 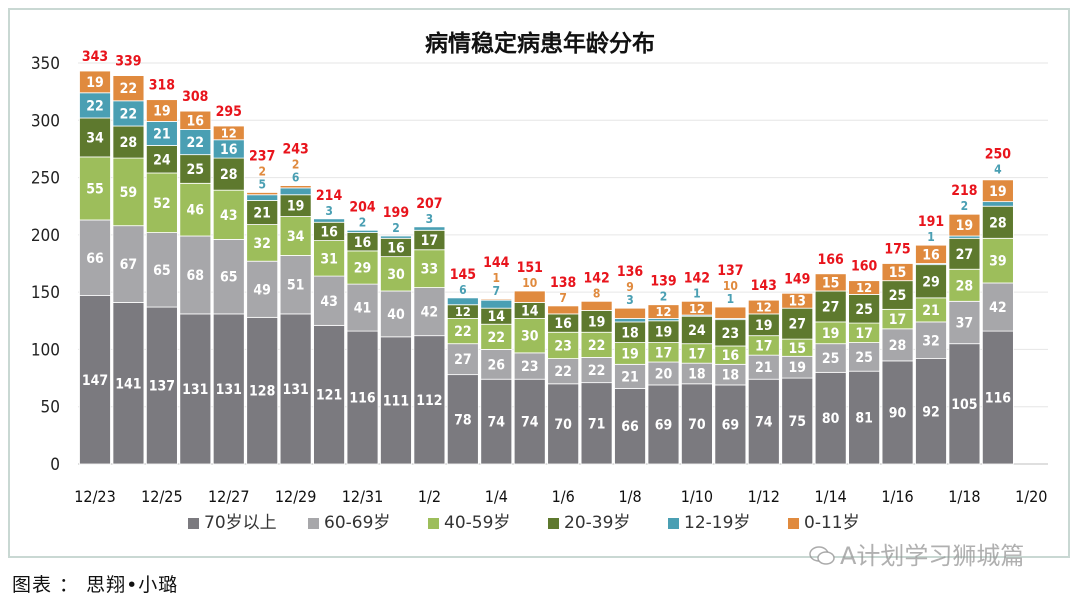 What do you see at coordinates (295, 390) in the screenshot?
I see `segment-data-label: 131` at bounding box center [295, 390].